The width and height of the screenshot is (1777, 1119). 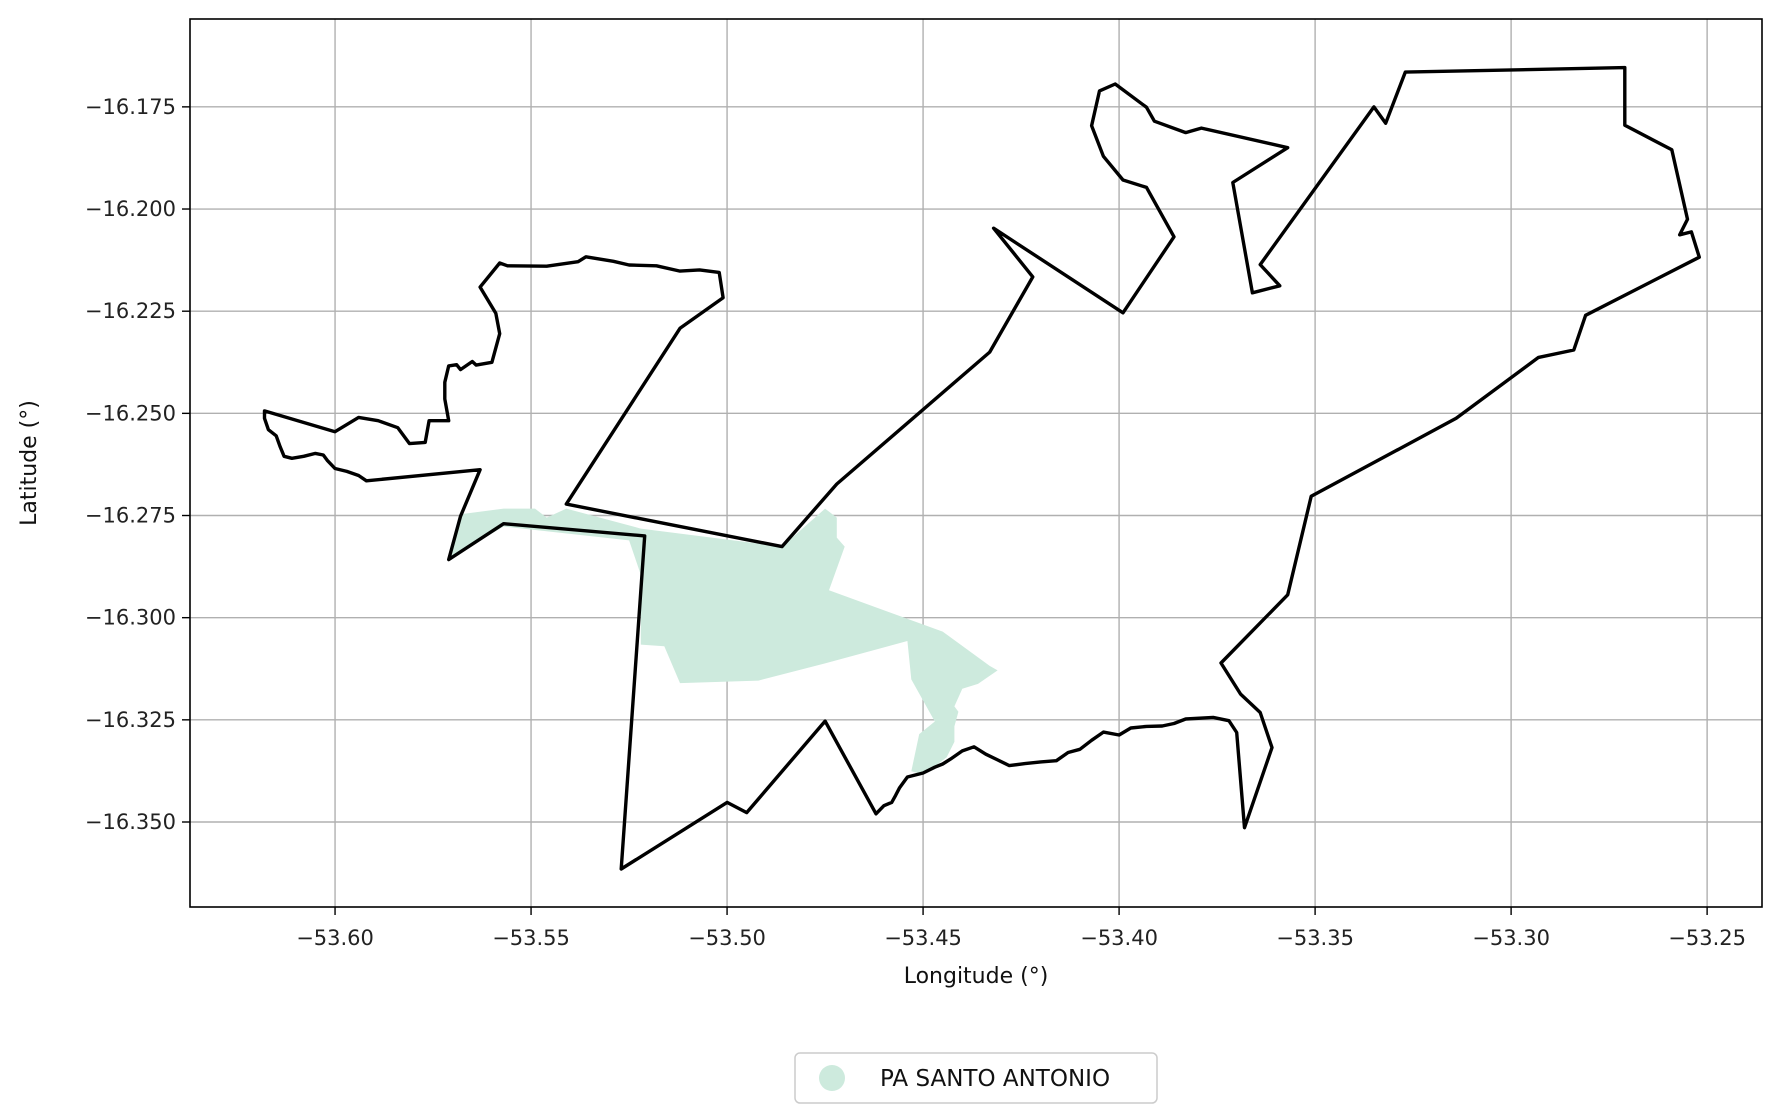 I want to click on legend: PA SANTO ANTONIO, so click(x=976, y=1078).